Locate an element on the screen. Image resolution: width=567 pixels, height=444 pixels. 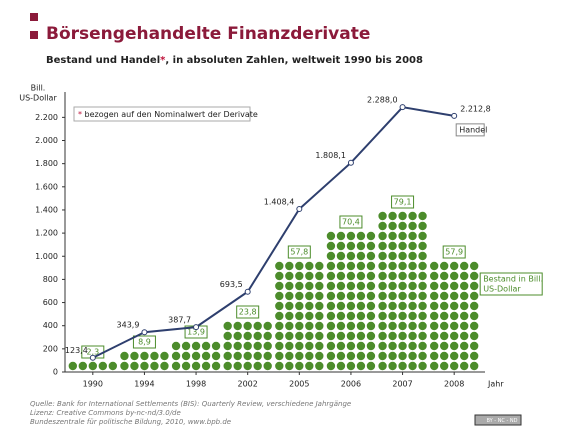
y-label: Bill. is located at coordinates (38, 88).